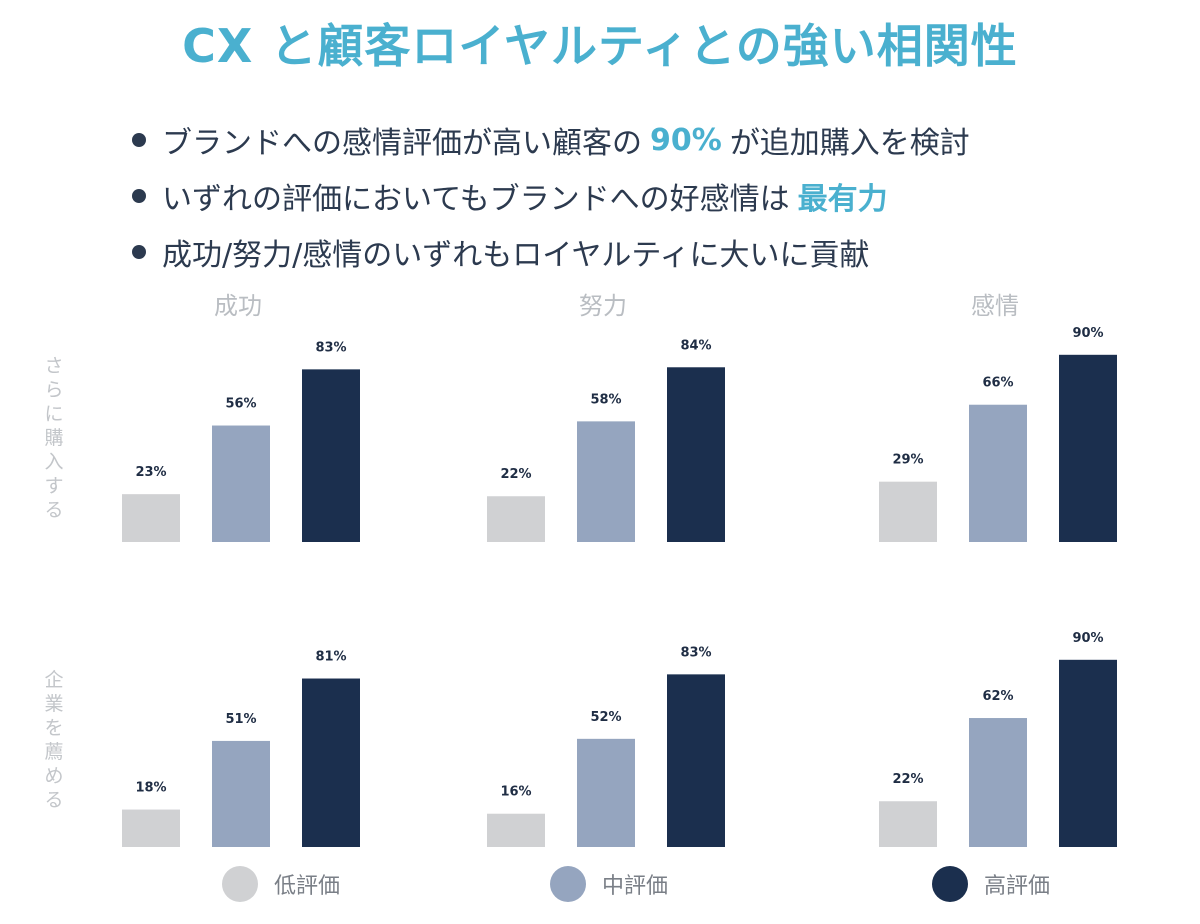  I want to click on bullet-highlight: 90%, so click(686, 140).